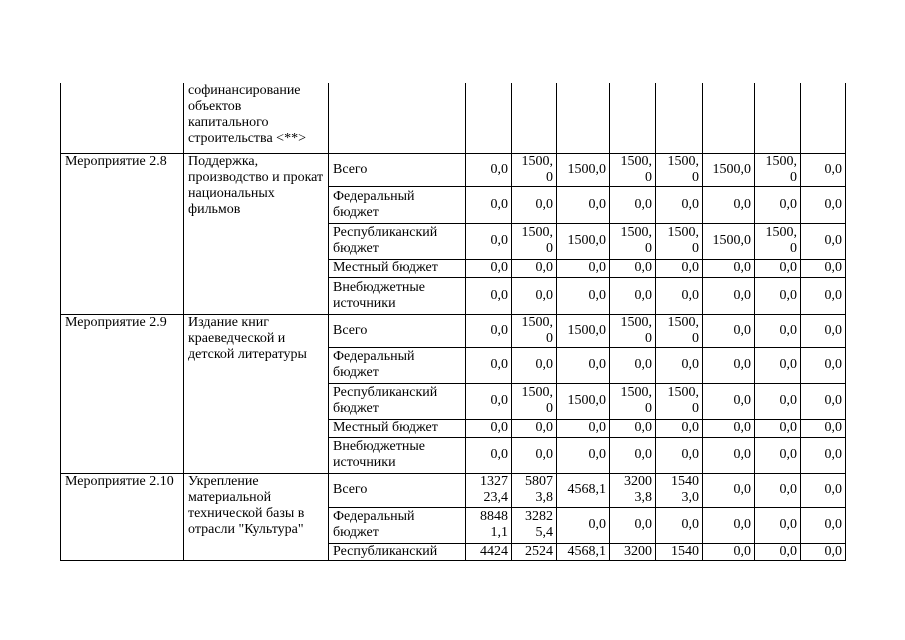 This screenshot has width=905, height=640. What do you see at coordinates (397, 295) in the screenshot?
I see `funding-source: Внебюджетные источники` at bounding box center [397, 295].